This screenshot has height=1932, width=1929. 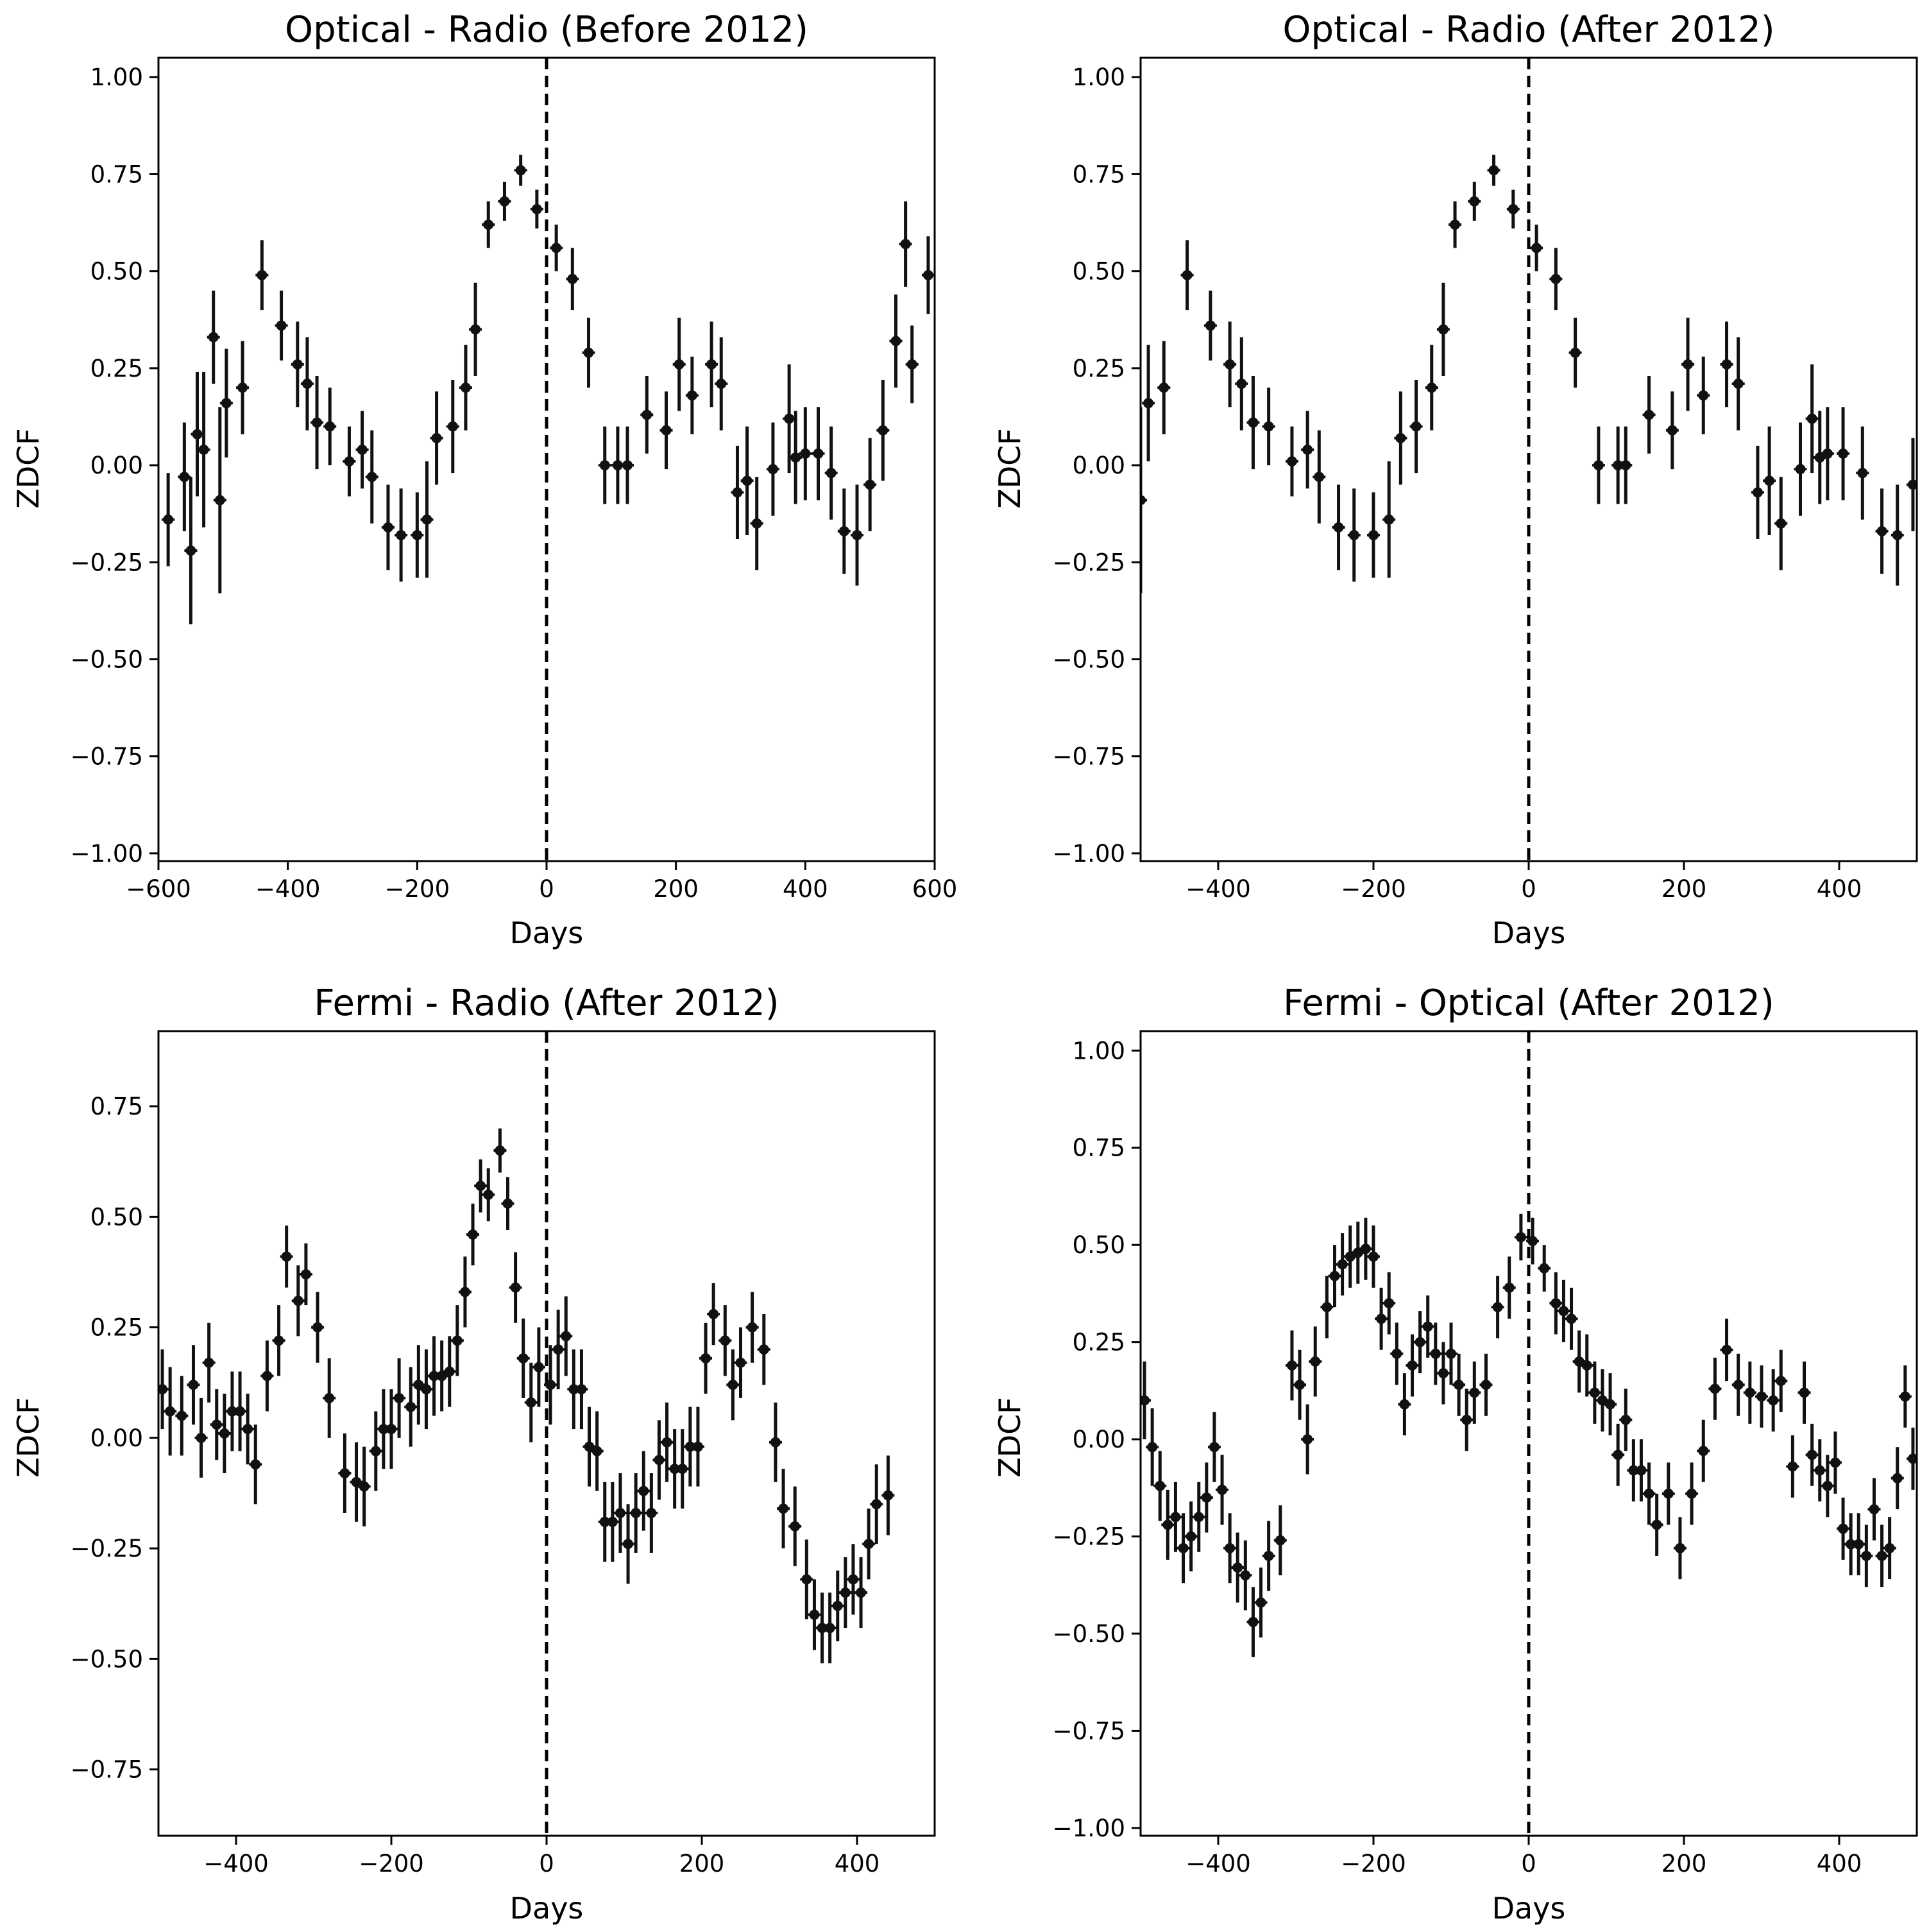 What do you see at coordinates (107, 1659) in the screenshot?
I see `y-tick-label: −0.50` at bounding box center [107, 1659].